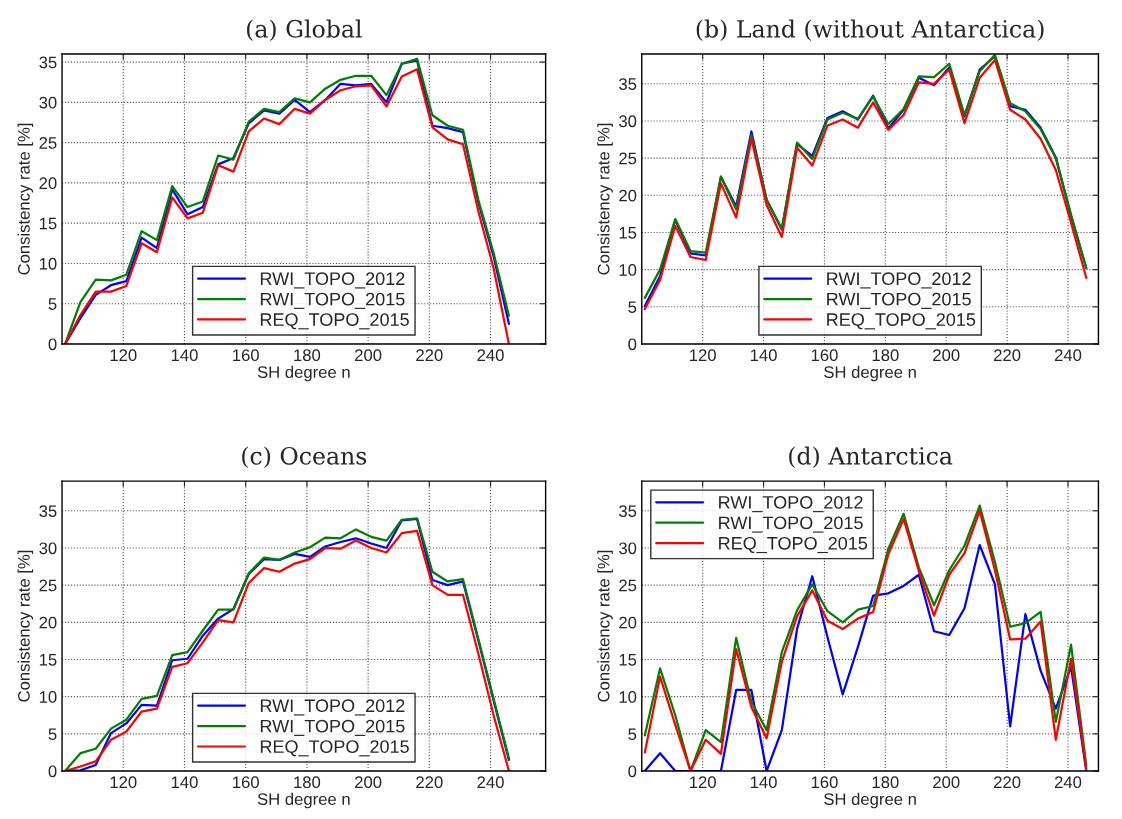  I want to click on chart-title: (d) Antarctica, so click(871, 457).